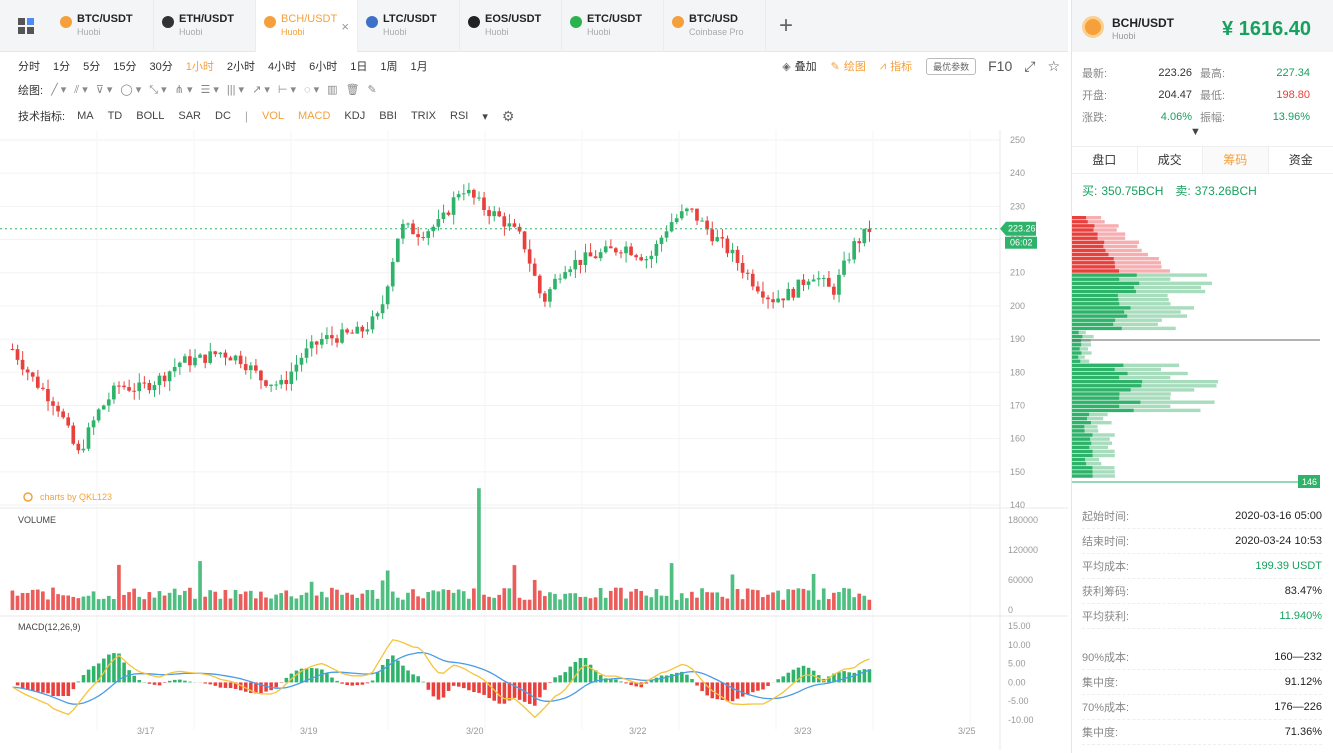 This screenshot has width=1333, height=753. Describe the element at coordinates (205, 26) in the screenshot. I see `symbol-tab: ETH/USDT Huobi` at that location.